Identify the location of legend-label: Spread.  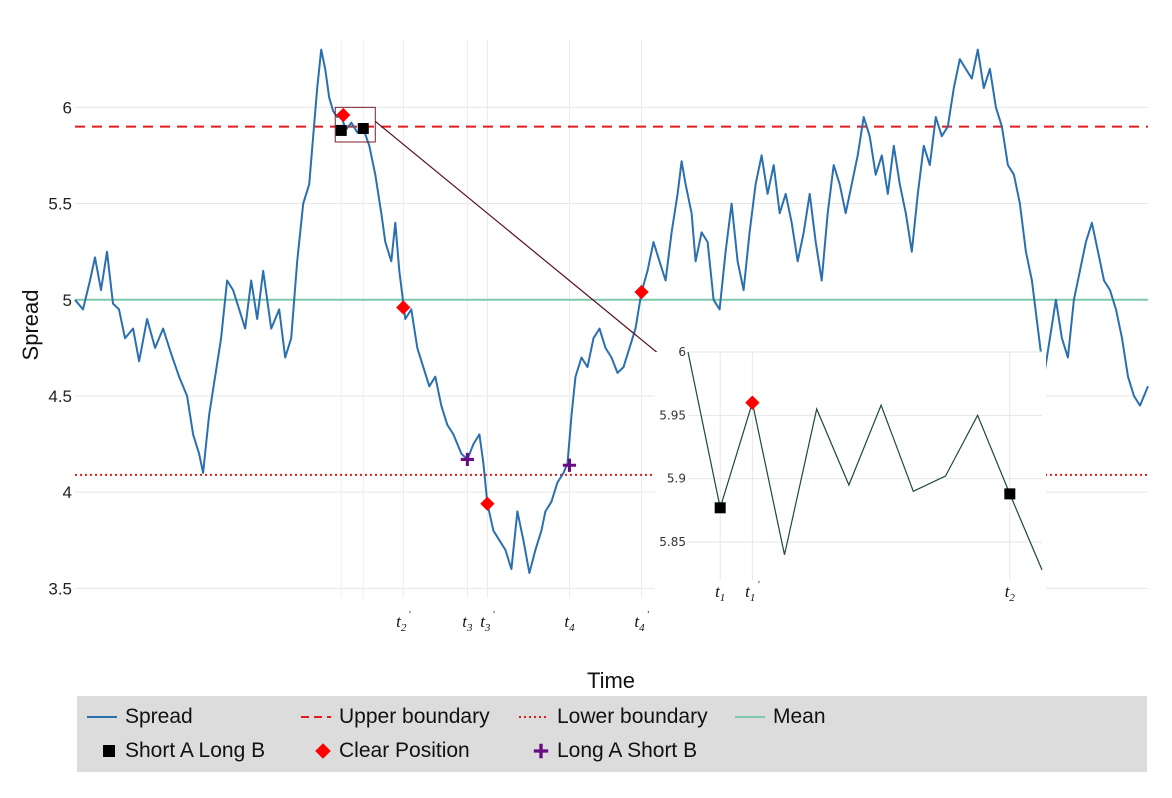
(159, 716).